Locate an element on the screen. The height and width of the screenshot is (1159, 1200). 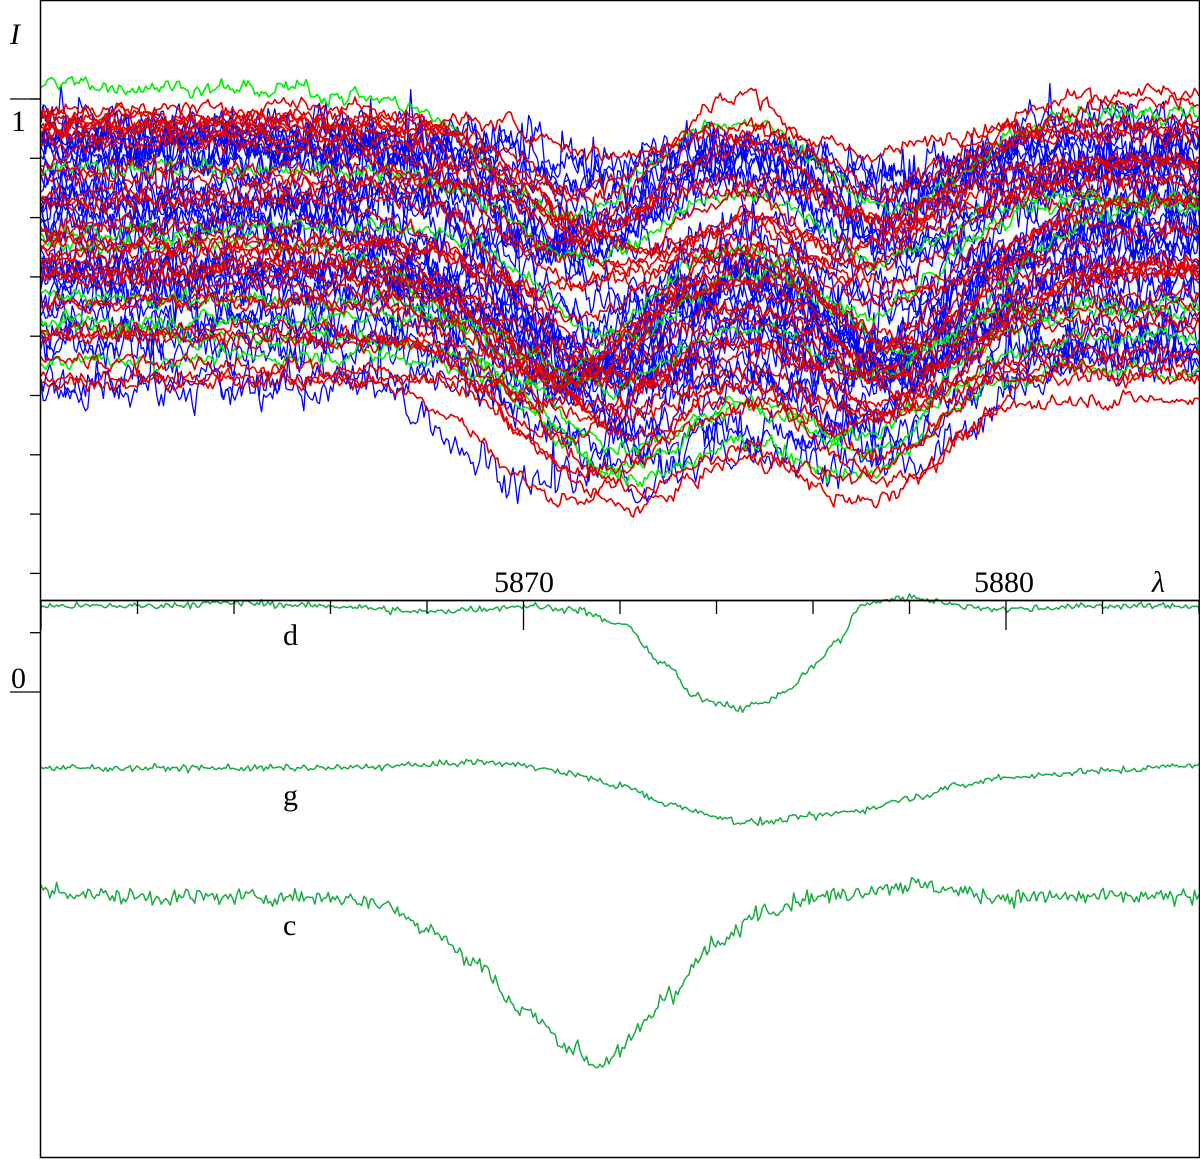
y-tick-label-0: 0 is located at coordinates (18, 678).